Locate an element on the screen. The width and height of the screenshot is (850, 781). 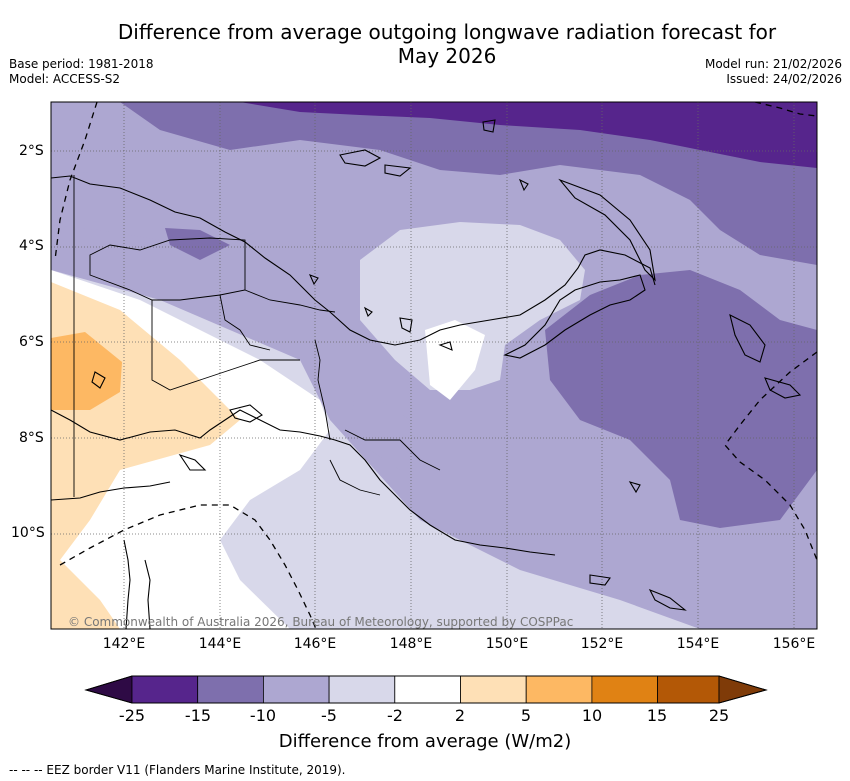
lat-label: 8°S is located at coordinates (31, 438).